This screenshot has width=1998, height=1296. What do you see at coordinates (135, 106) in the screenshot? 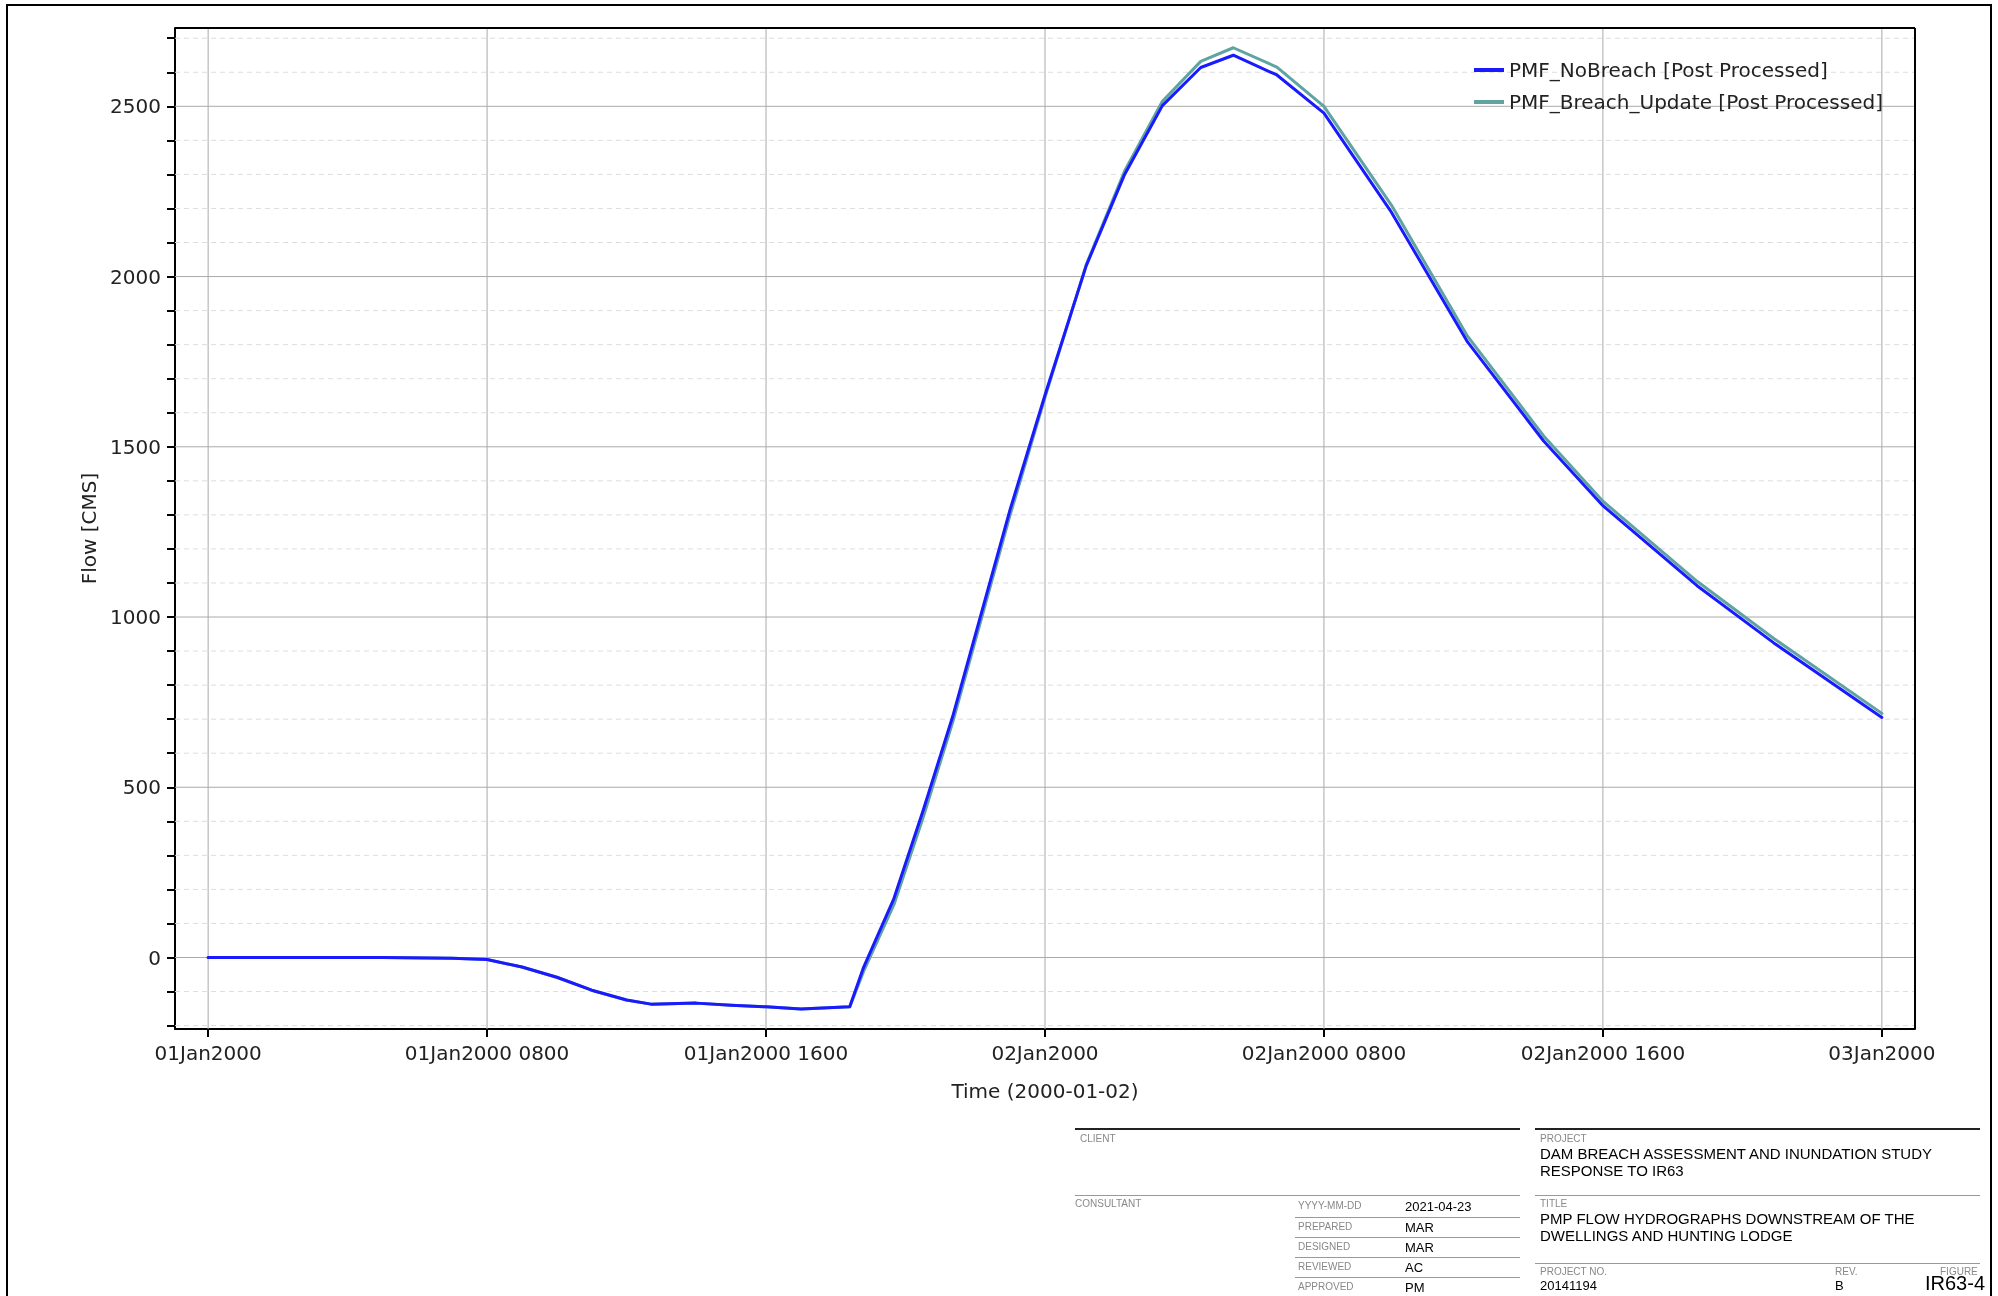
I see `y-tick-label: 2500` at bounding box center [135, 106].